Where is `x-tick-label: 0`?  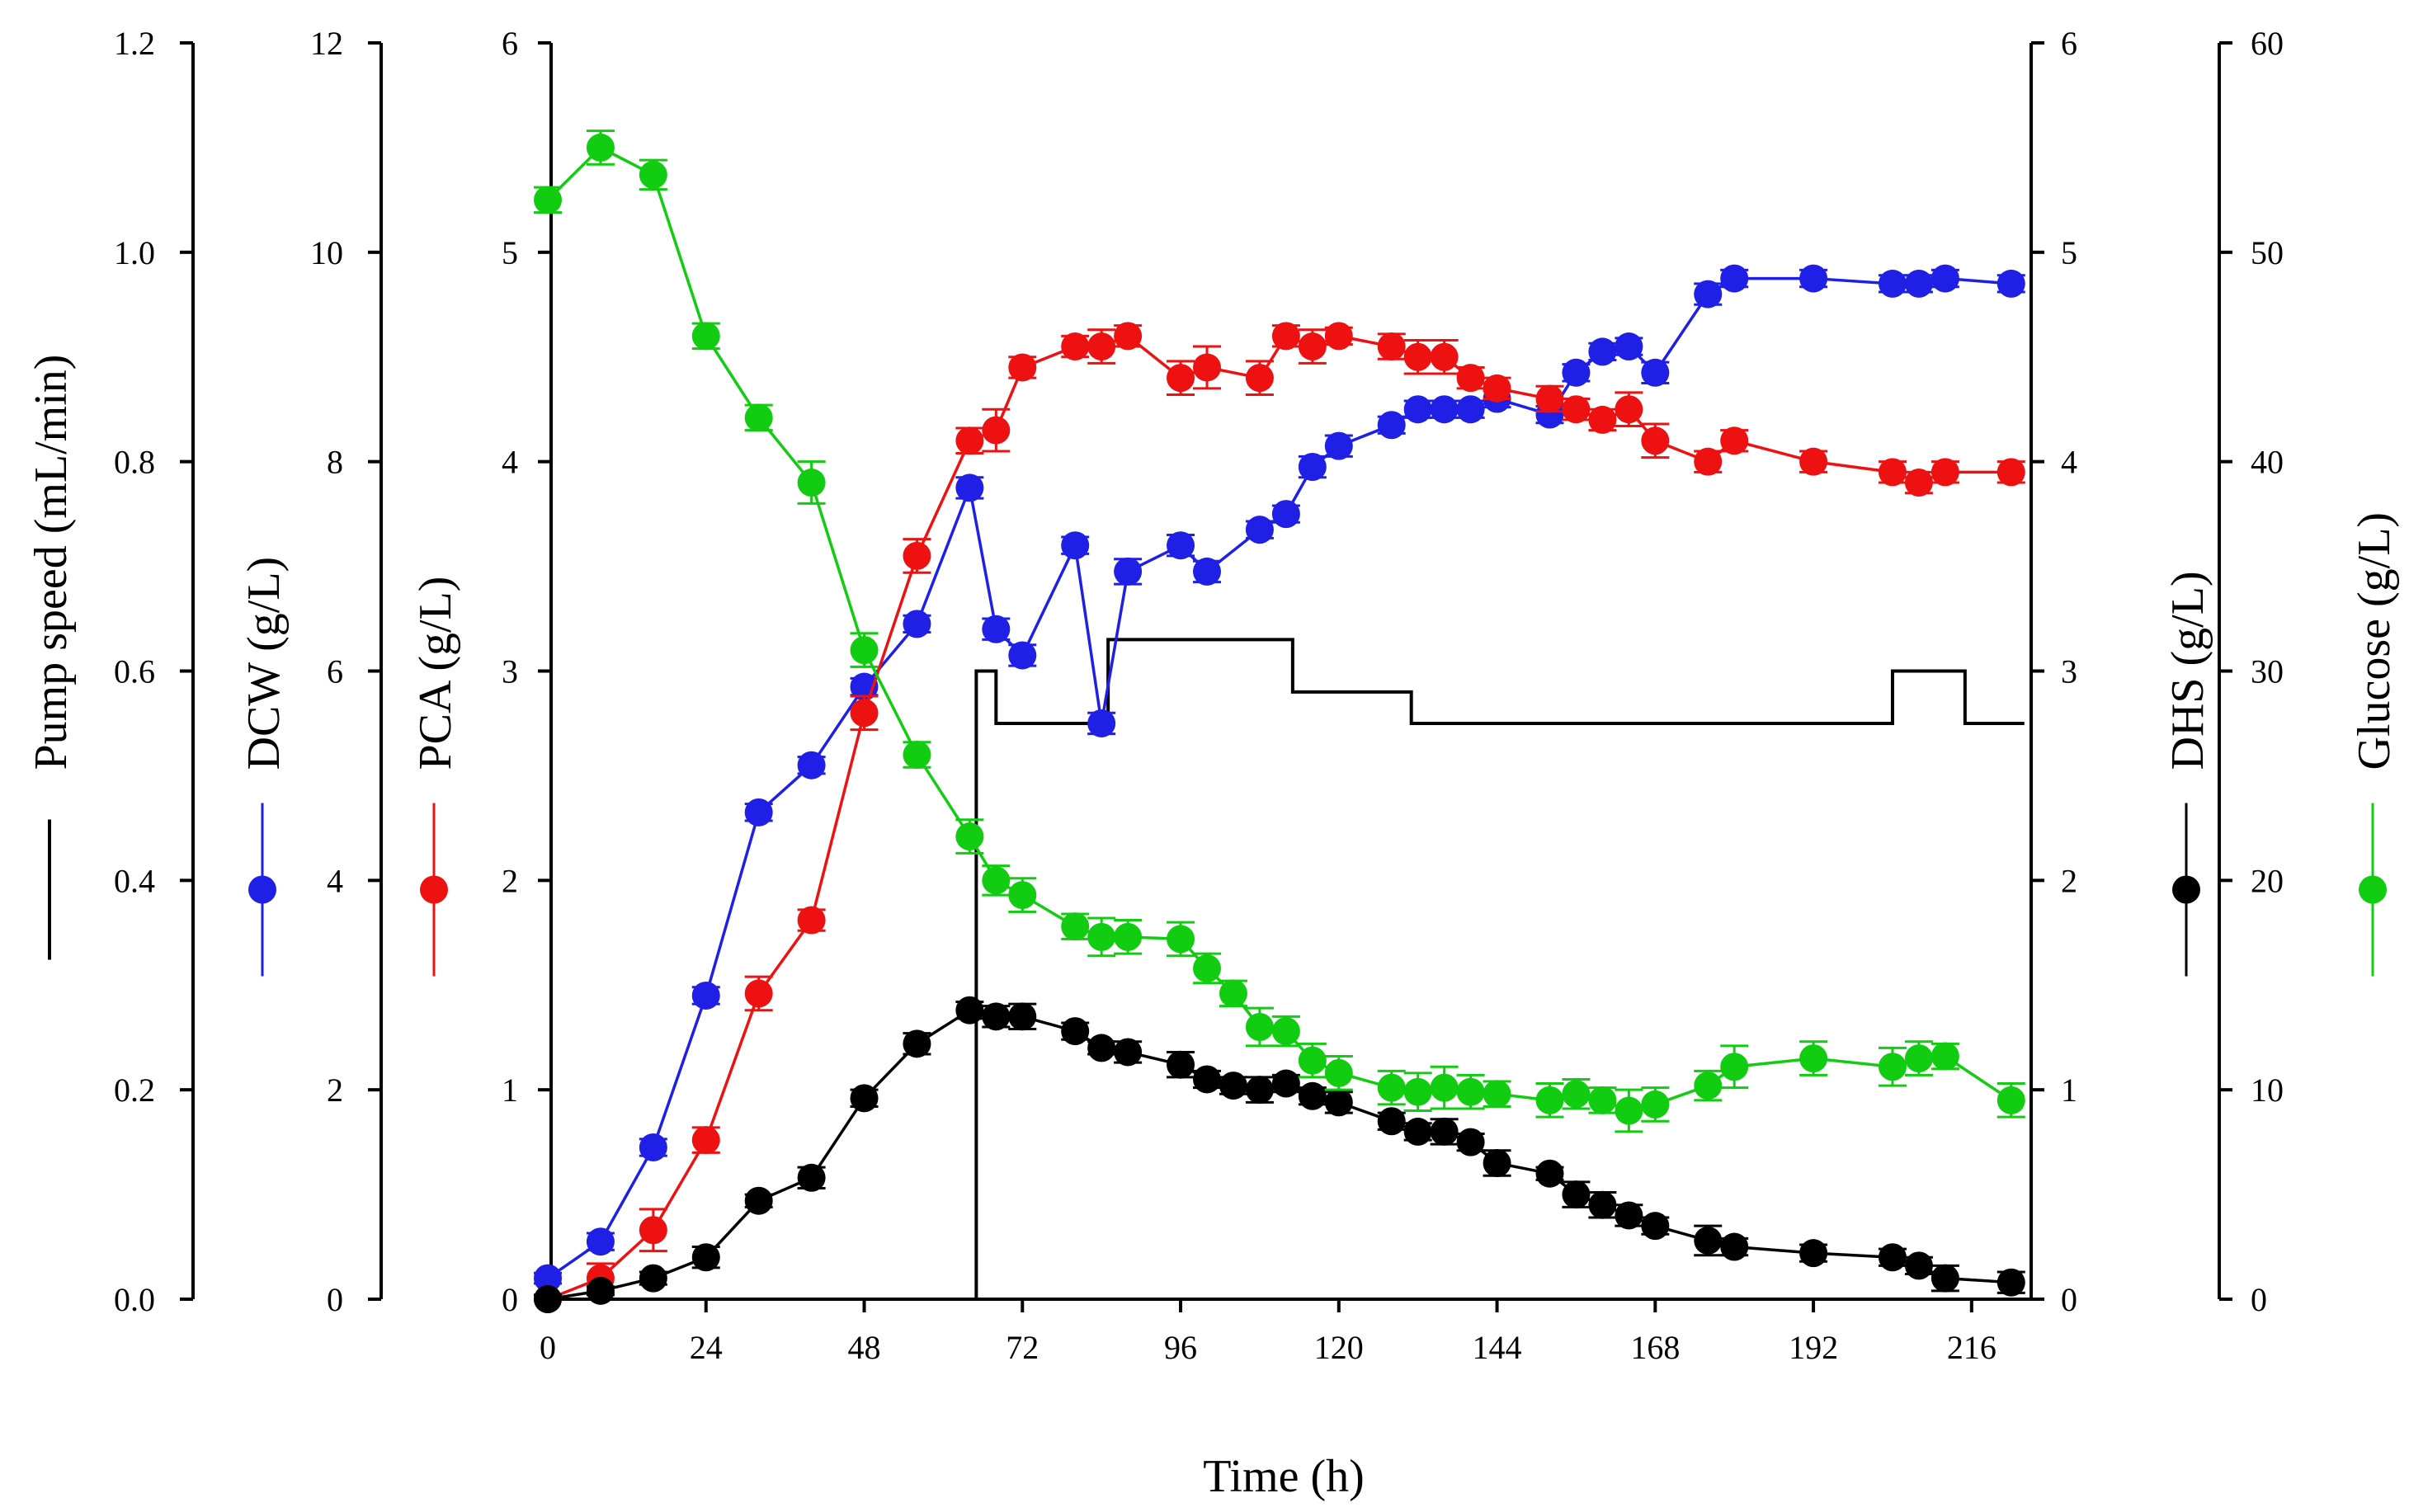 x-tick-label: 0 is located at coordinates (548, 1347).